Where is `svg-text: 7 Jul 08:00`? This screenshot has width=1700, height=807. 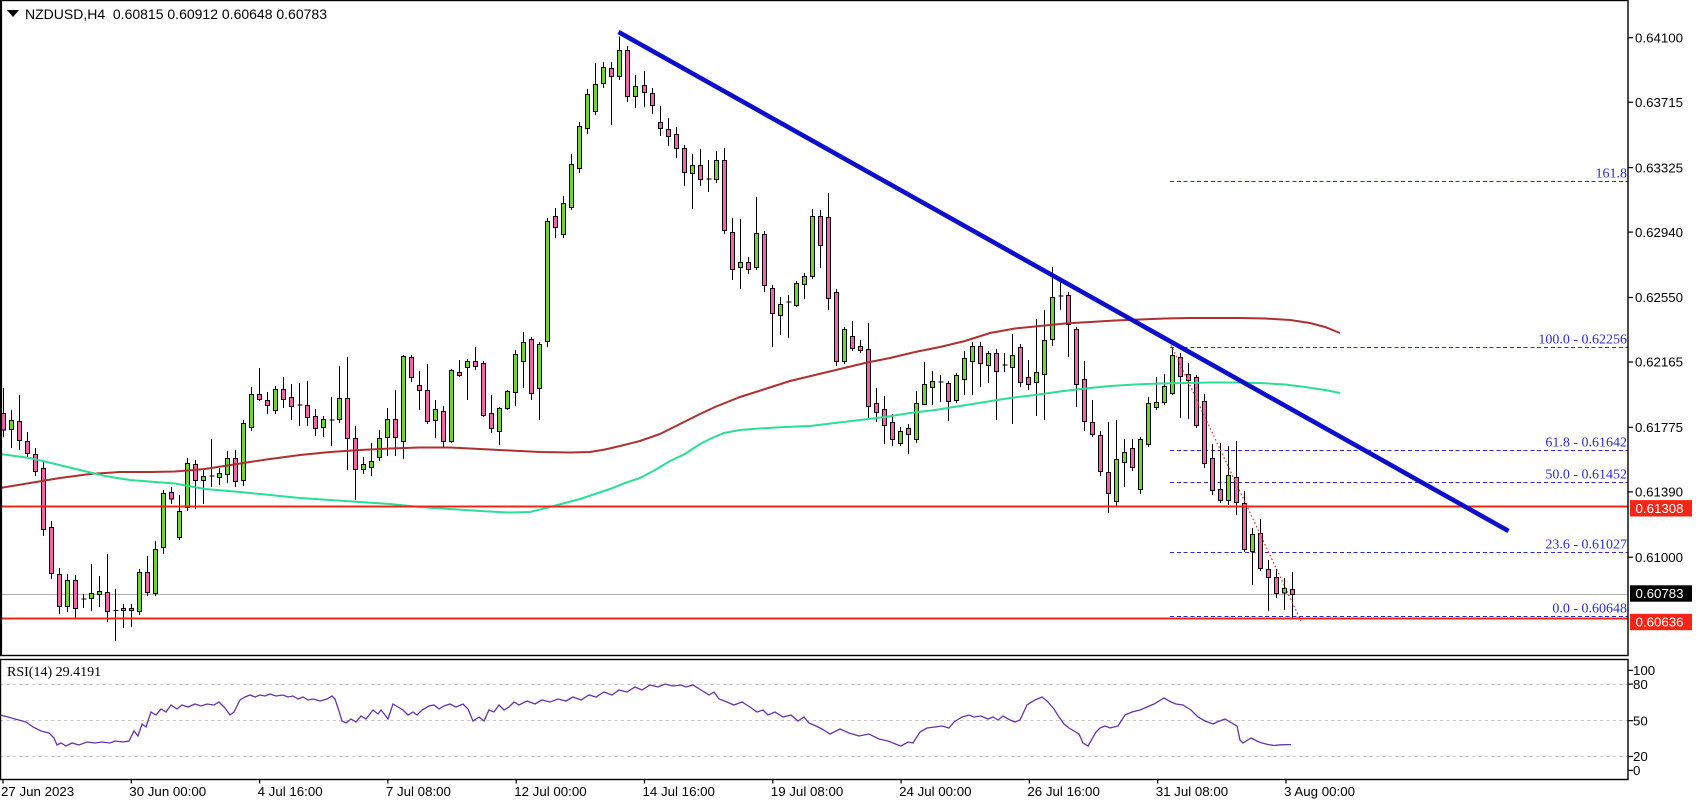
svg-text: 7 Jul 08:00 is located at coordinates (418, 791).